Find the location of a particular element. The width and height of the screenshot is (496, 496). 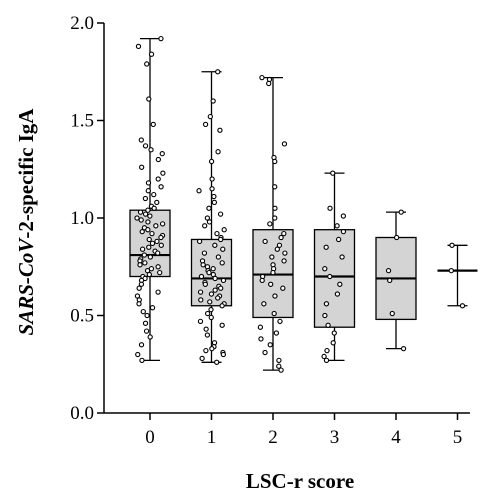

x-tick-label: 5 is located at coordinates (458, 437).